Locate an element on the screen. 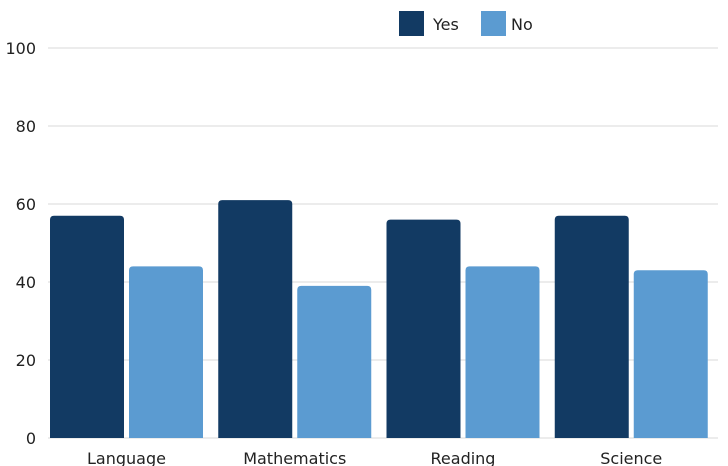 This screenshot has width=728, height=466. bar-no-science is located at coordinates (670, 354).